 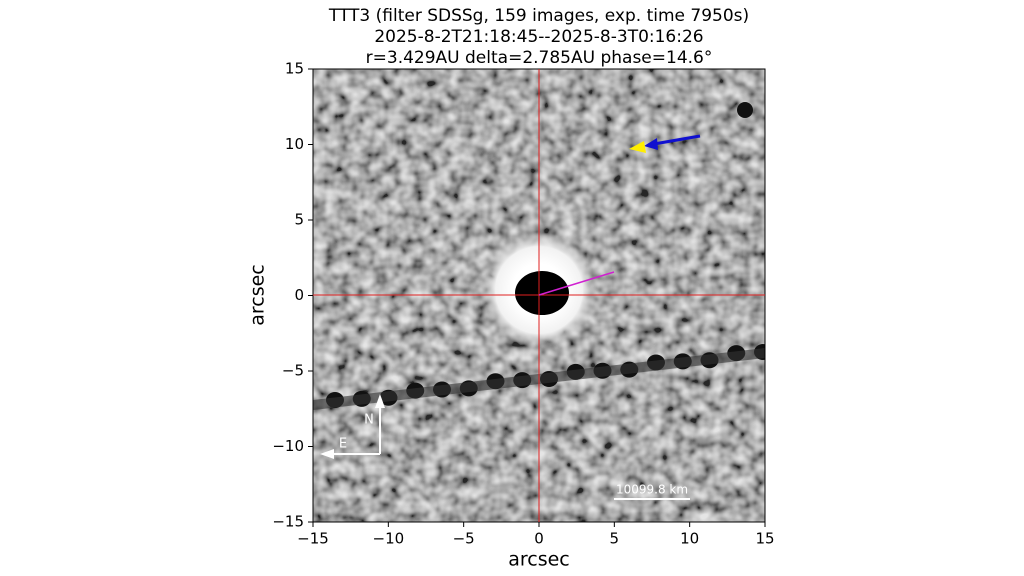 What do you see at coordinates (343, 444) in the screenshot?
I see `east-label: E` at bounding box center [343, 444].